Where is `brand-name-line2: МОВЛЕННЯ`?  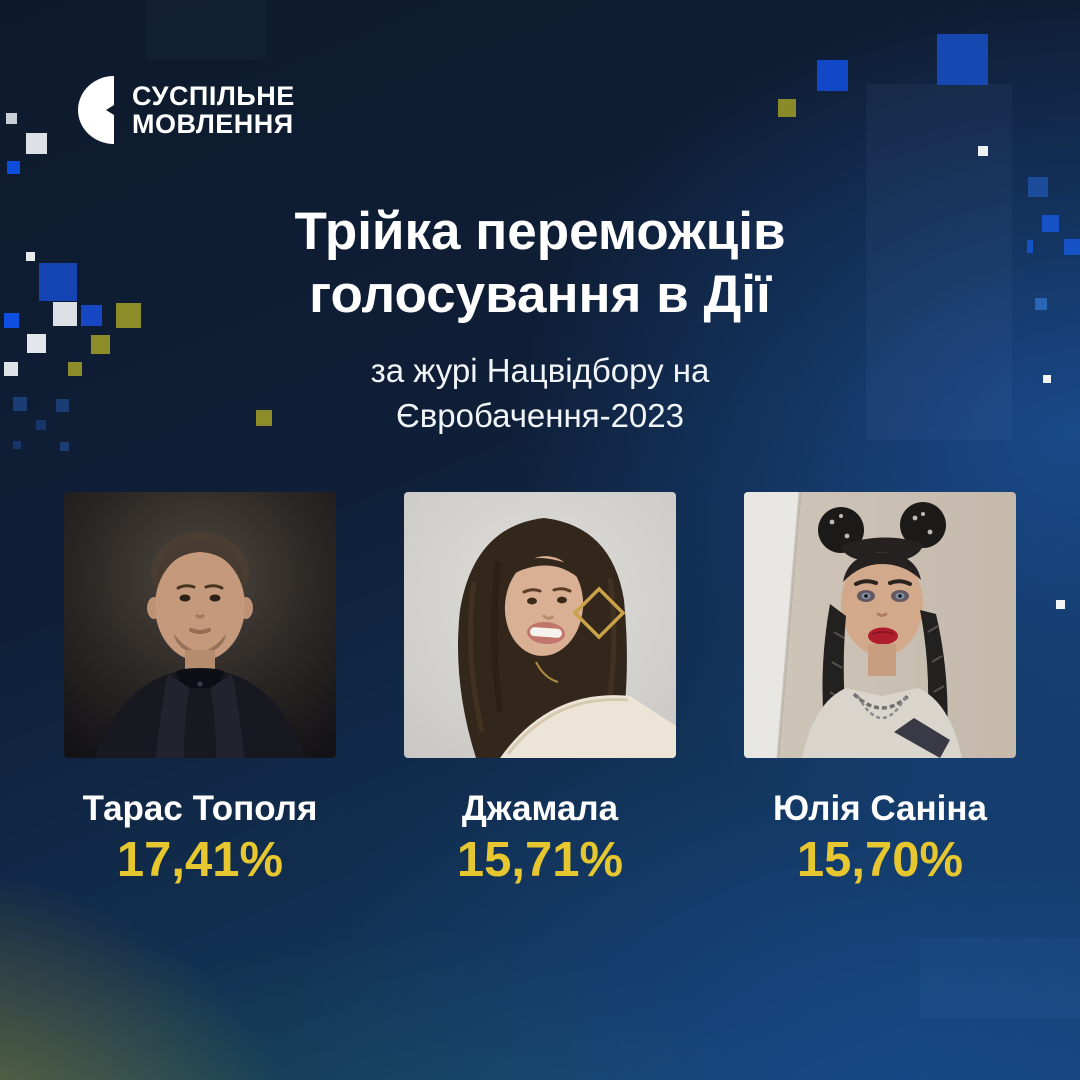 brand-name-line2: МОВЛЕННЯ is located at coordinates (213, 124).